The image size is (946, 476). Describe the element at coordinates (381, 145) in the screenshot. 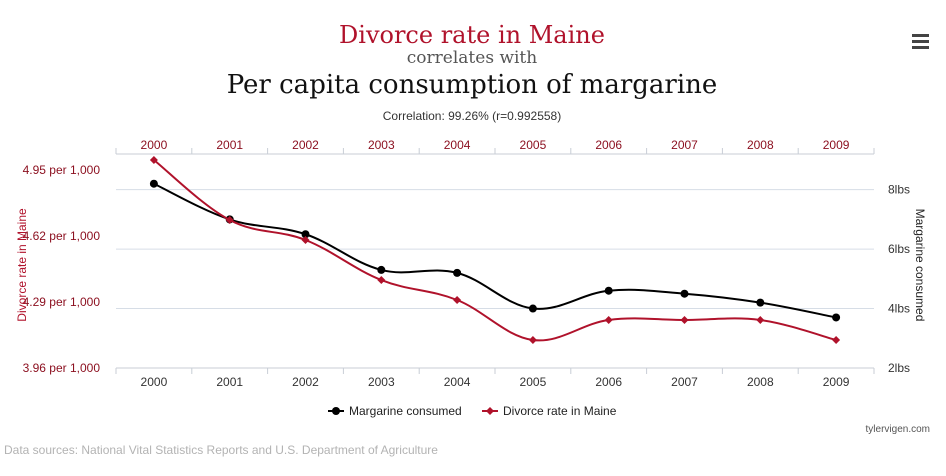

I see `top-axis-tick-label: 2003` at that location.